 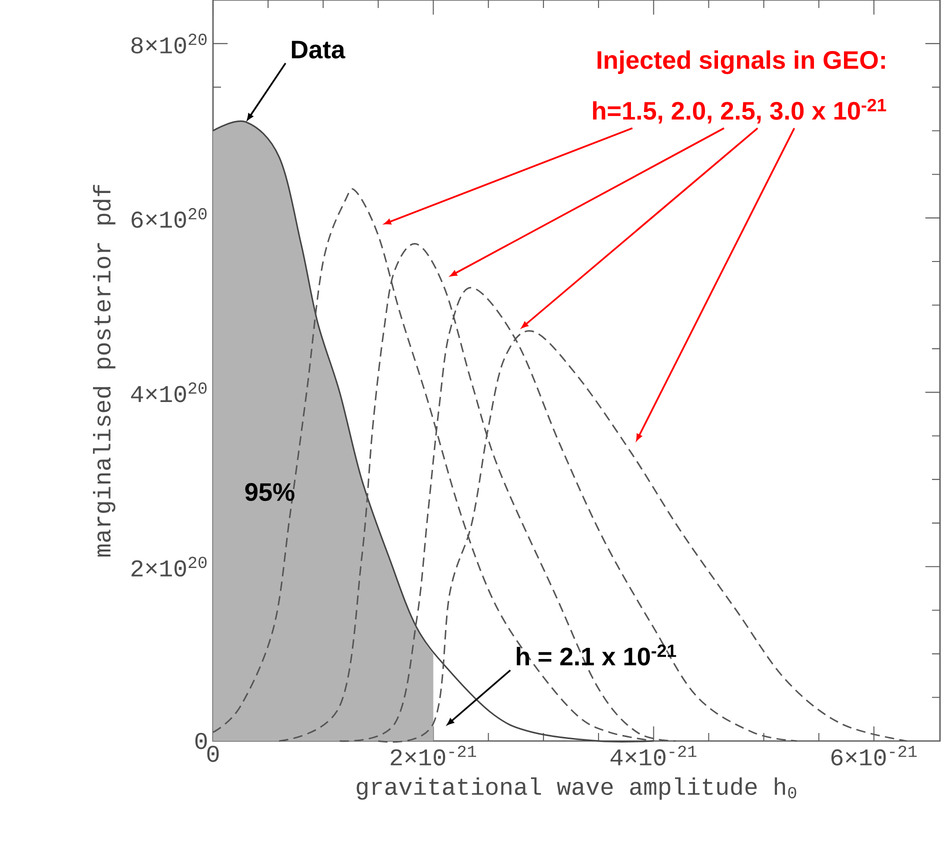 What do you see at coordinates (741, 62) in the screenshot?
I see `annotation: Injected signals in GEO:` at bounding box center [741, 62].